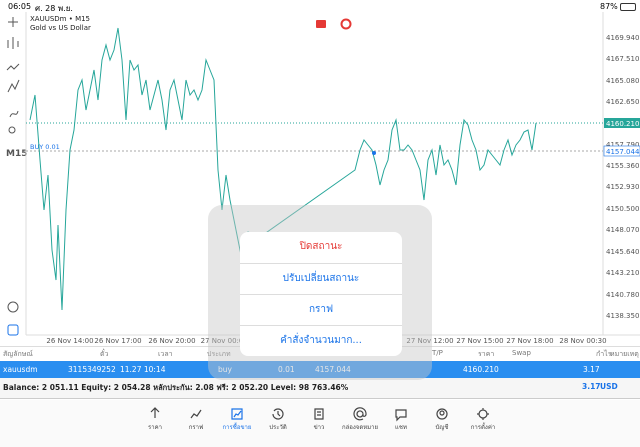 The image size is (640, 447). What do you see at coordinates (54, 8) in the screenshot?
I see `status-date: ศ. 28 พ.ย.` at bounding box center [54, 8].